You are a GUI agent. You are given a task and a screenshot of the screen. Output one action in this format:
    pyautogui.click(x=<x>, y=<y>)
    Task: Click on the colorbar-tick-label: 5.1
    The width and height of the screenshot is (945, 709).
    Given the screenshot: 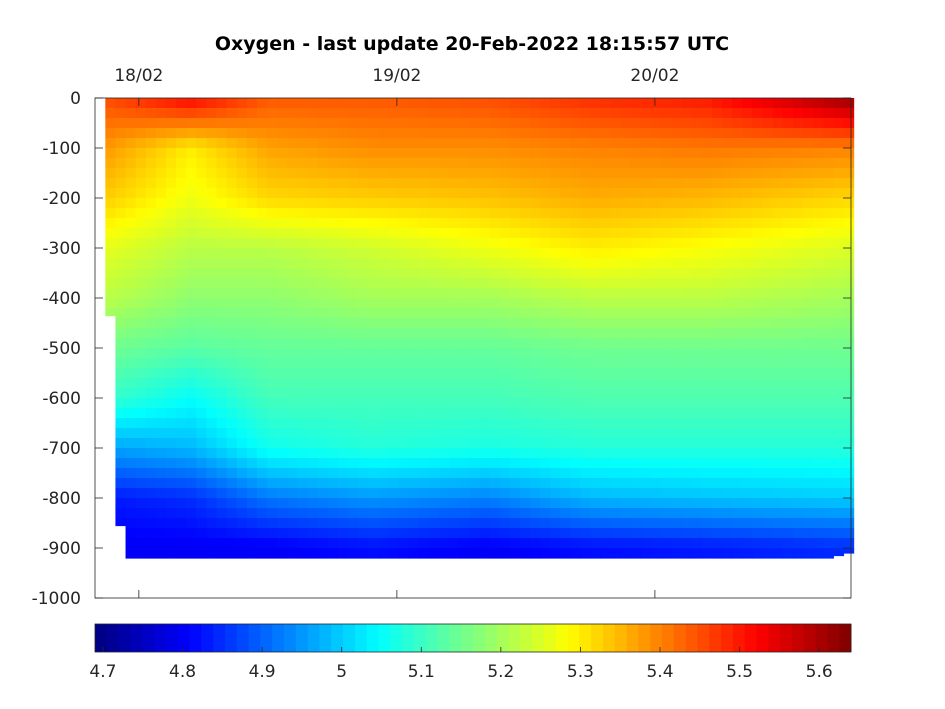 What is the action you would take?
    pyautogui.click(x=421, y=672)
    